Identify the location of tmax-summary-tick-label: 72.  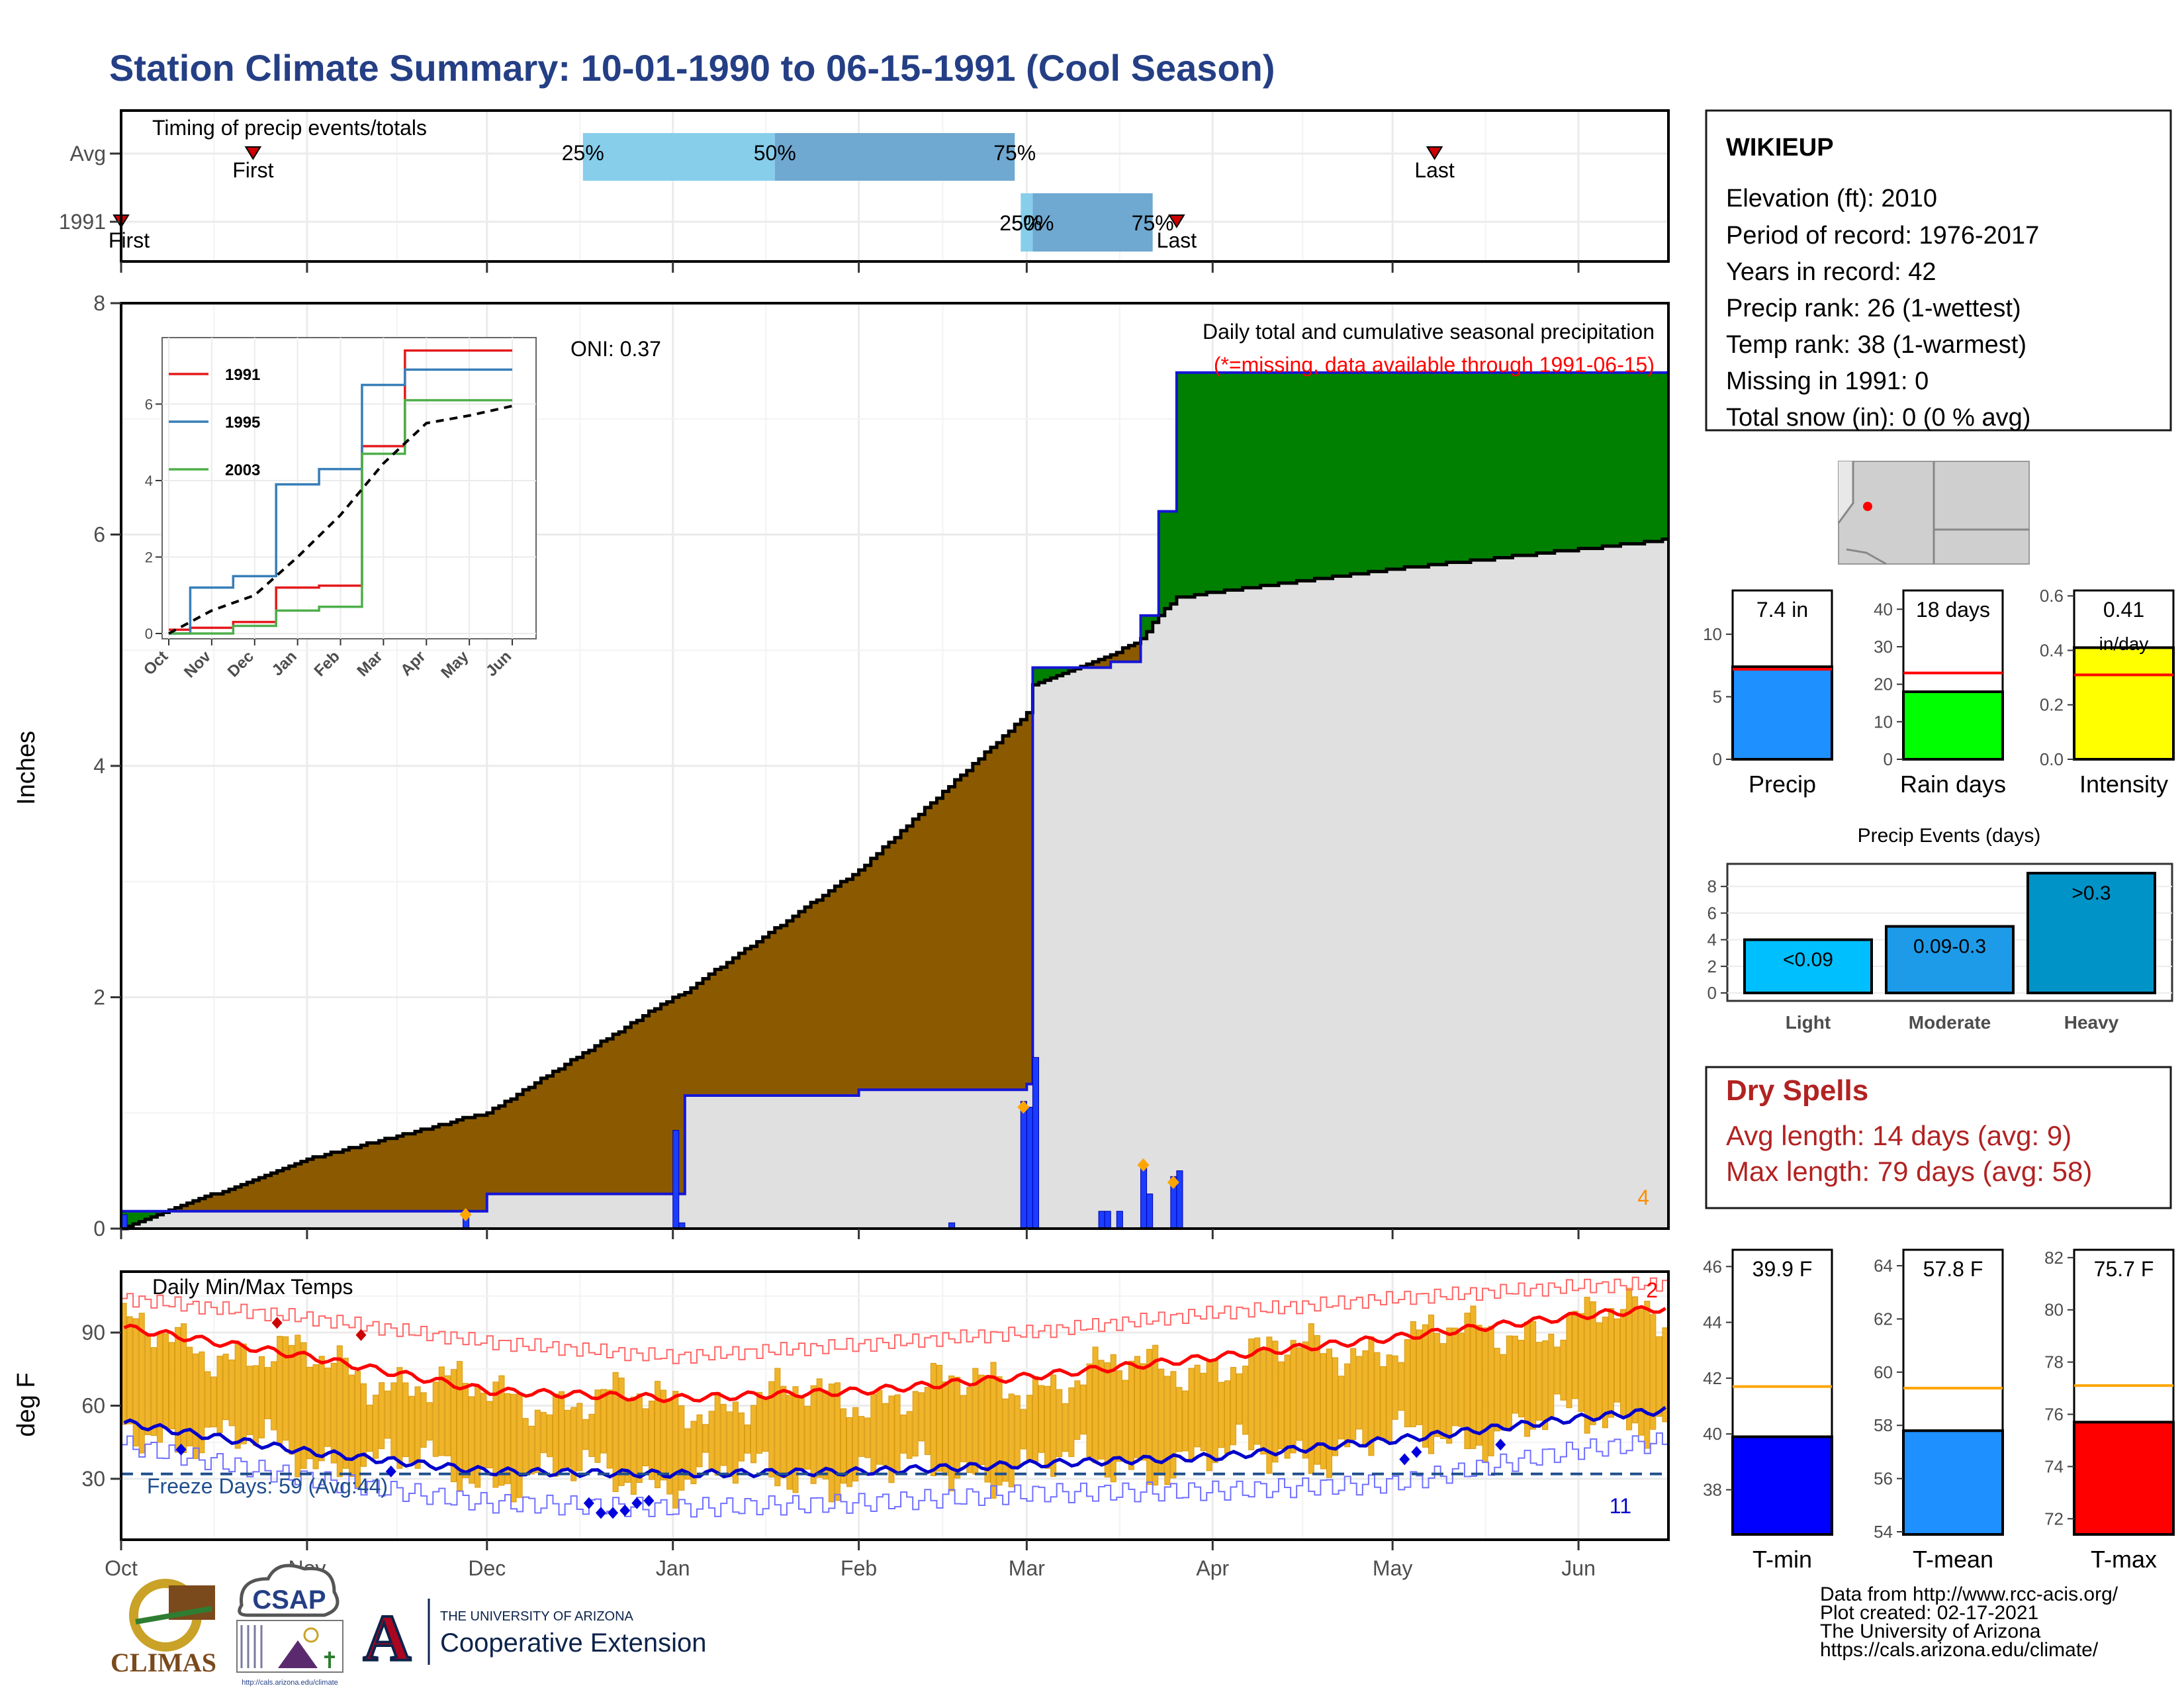
(2054, 1518).